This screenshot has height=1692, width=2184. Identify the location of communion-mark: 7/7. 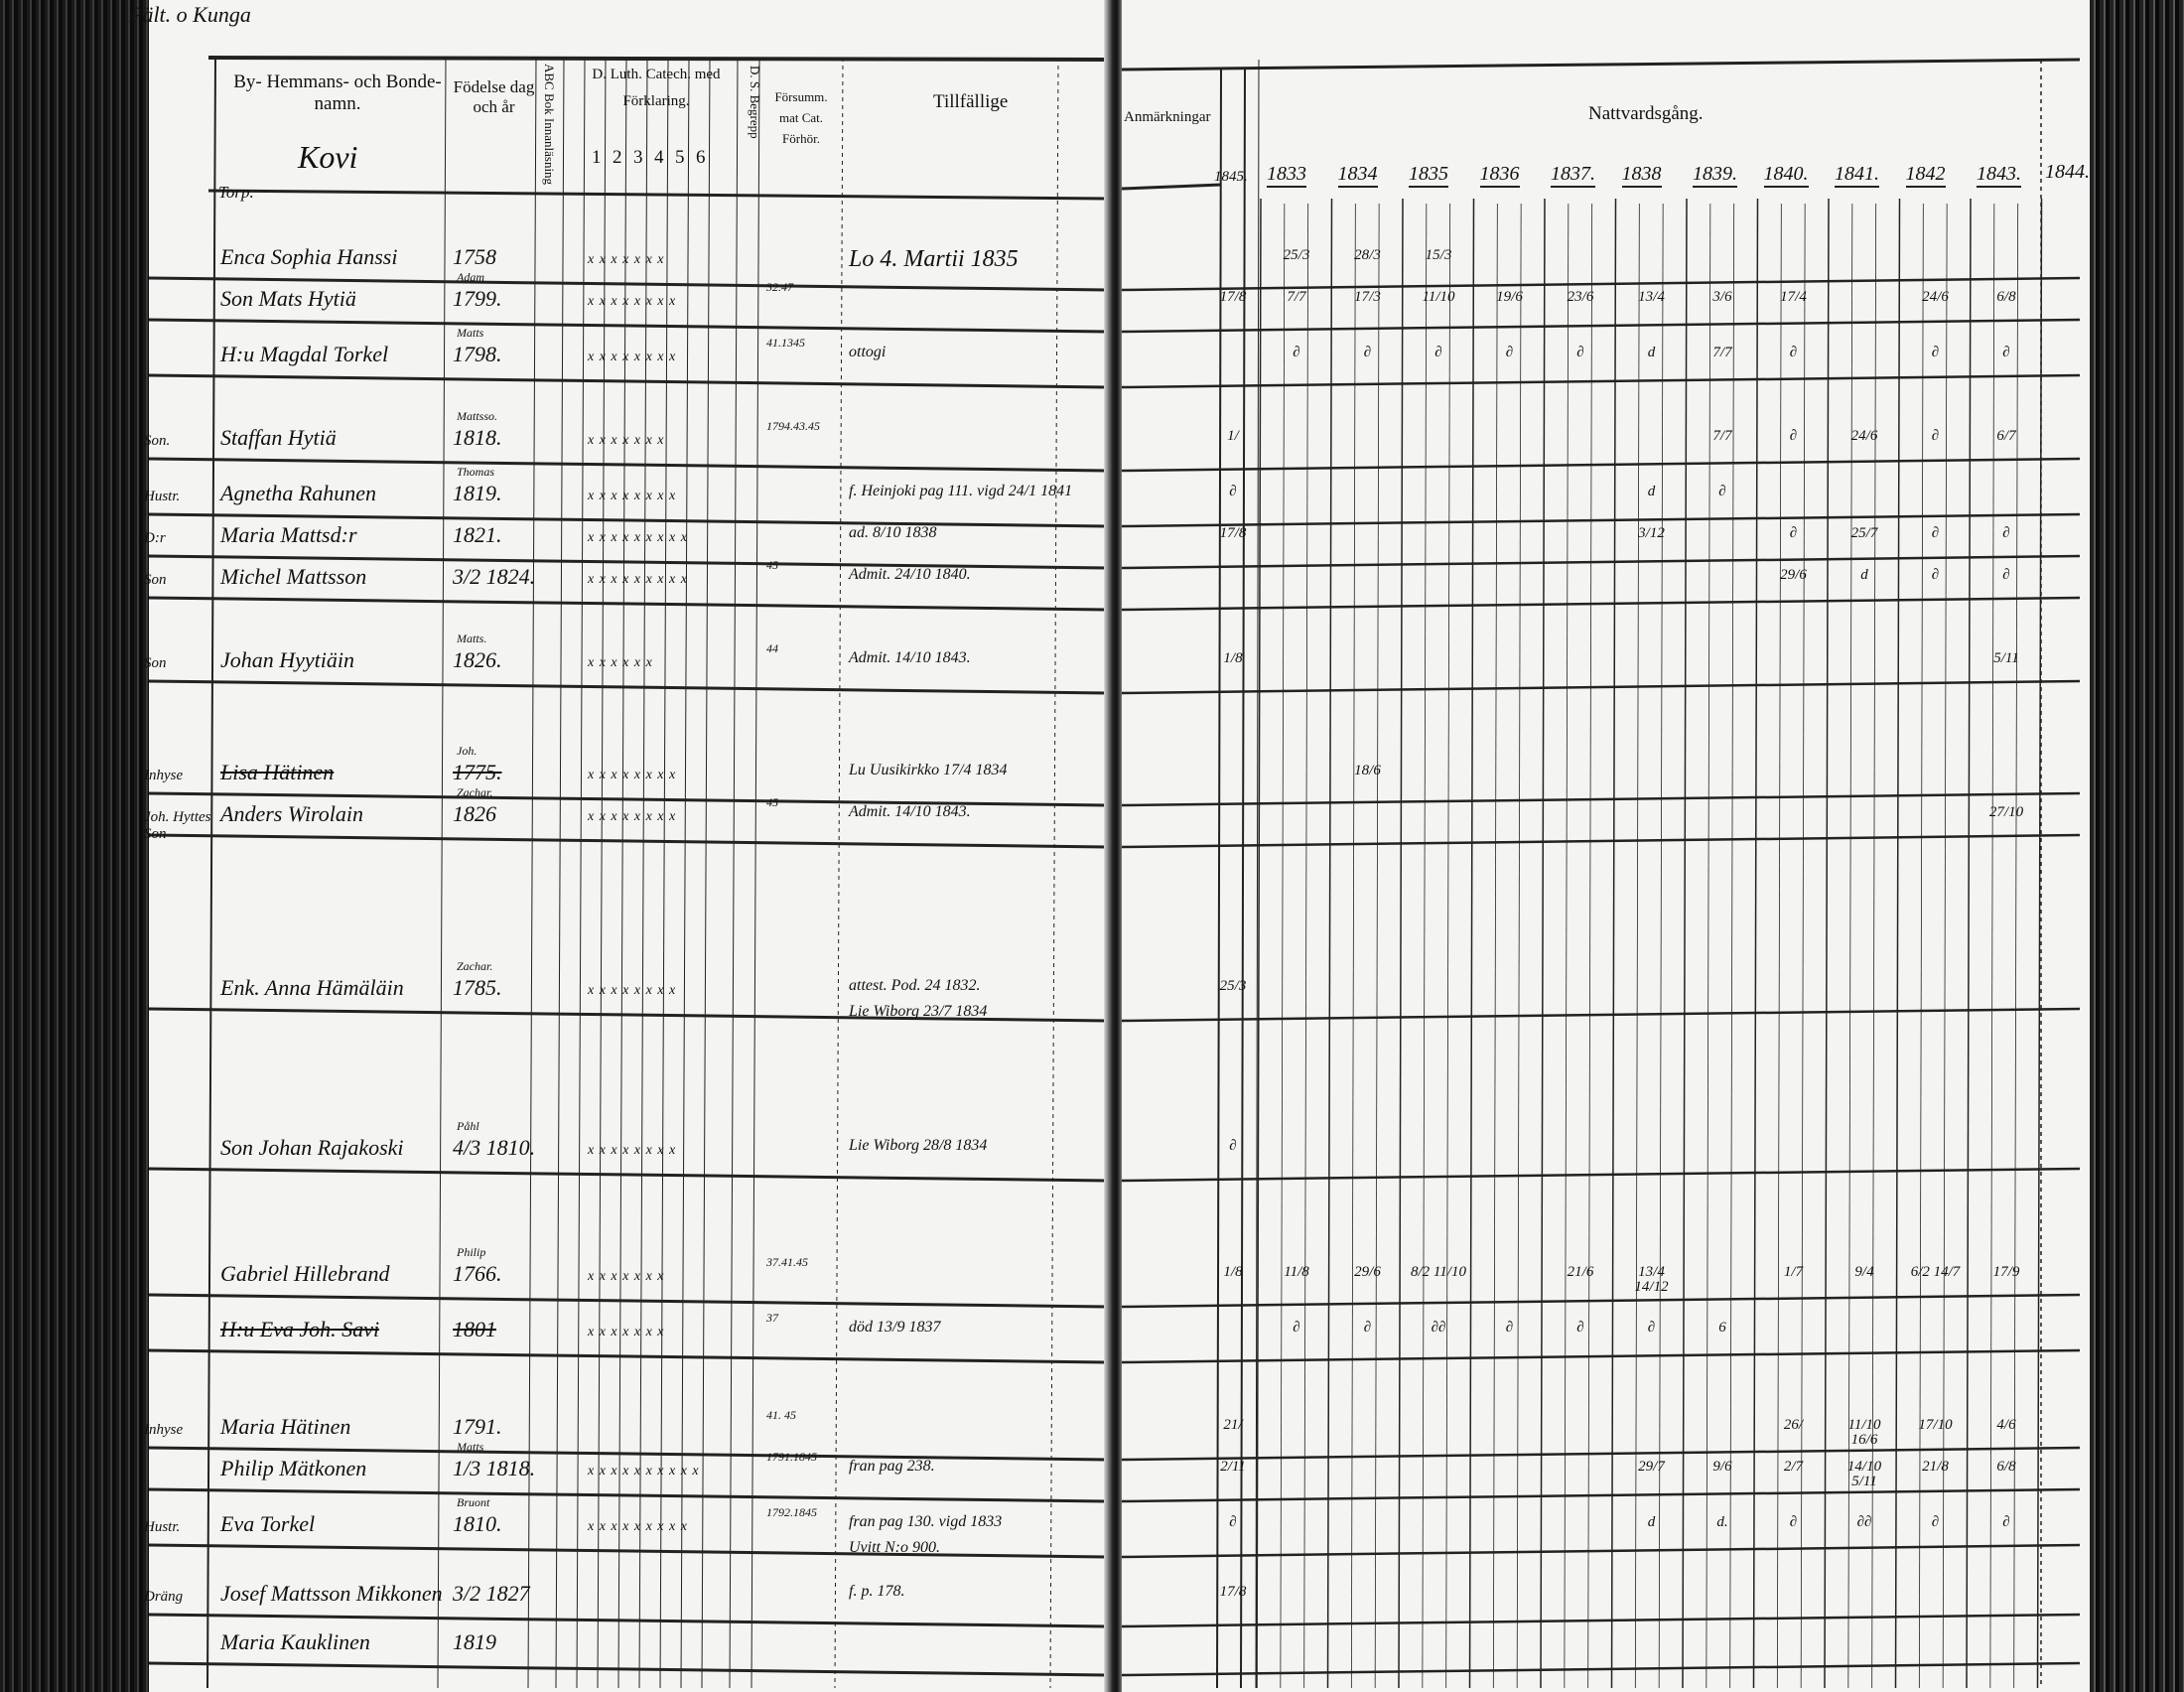
(1722, 352).